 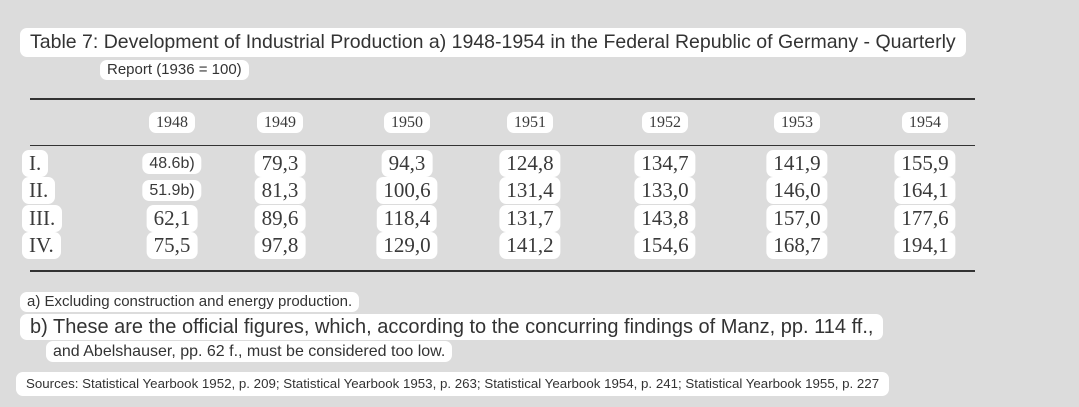 I want to click on cell: 134,7, so click(x=665, y=164).